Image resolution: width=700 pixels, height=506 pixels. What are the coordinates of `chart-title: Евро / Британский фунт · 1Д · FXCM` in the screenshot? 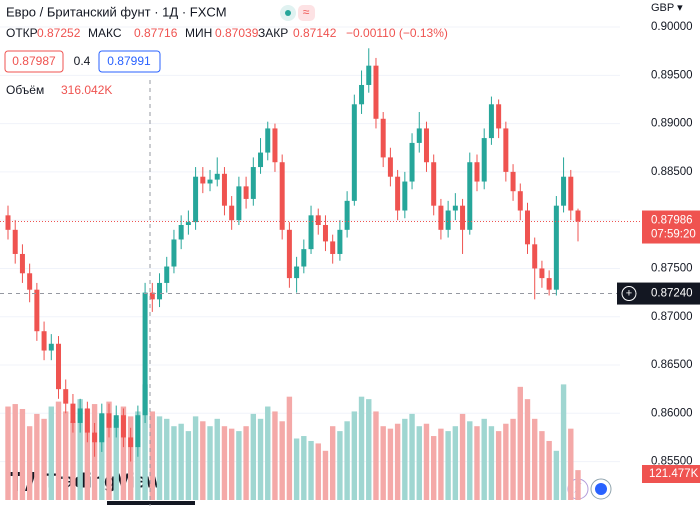 It's located at (116, 11).